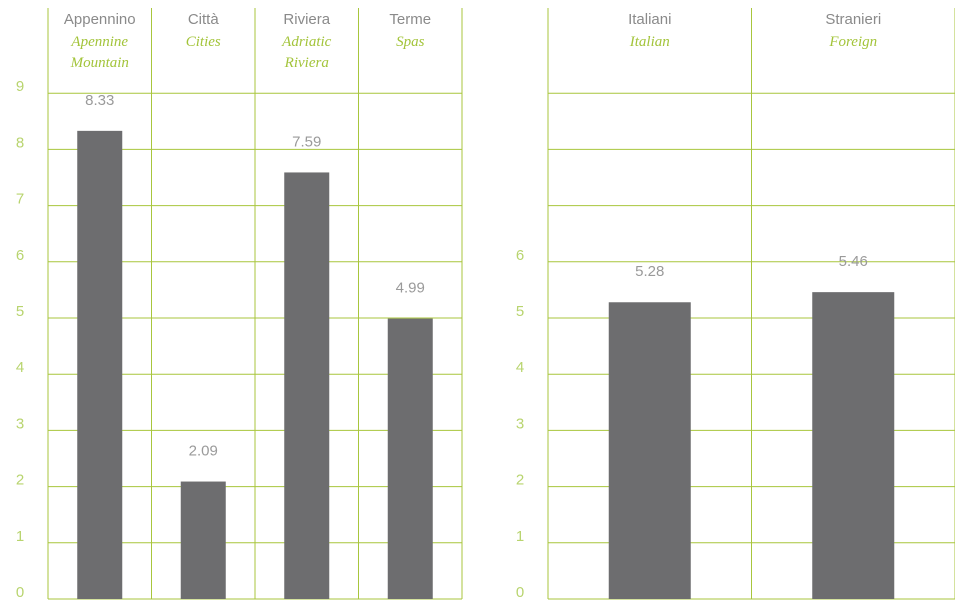 This screenshot has height=601, width=955. I want to click on y-tick-label: 7, so click(20, 199).